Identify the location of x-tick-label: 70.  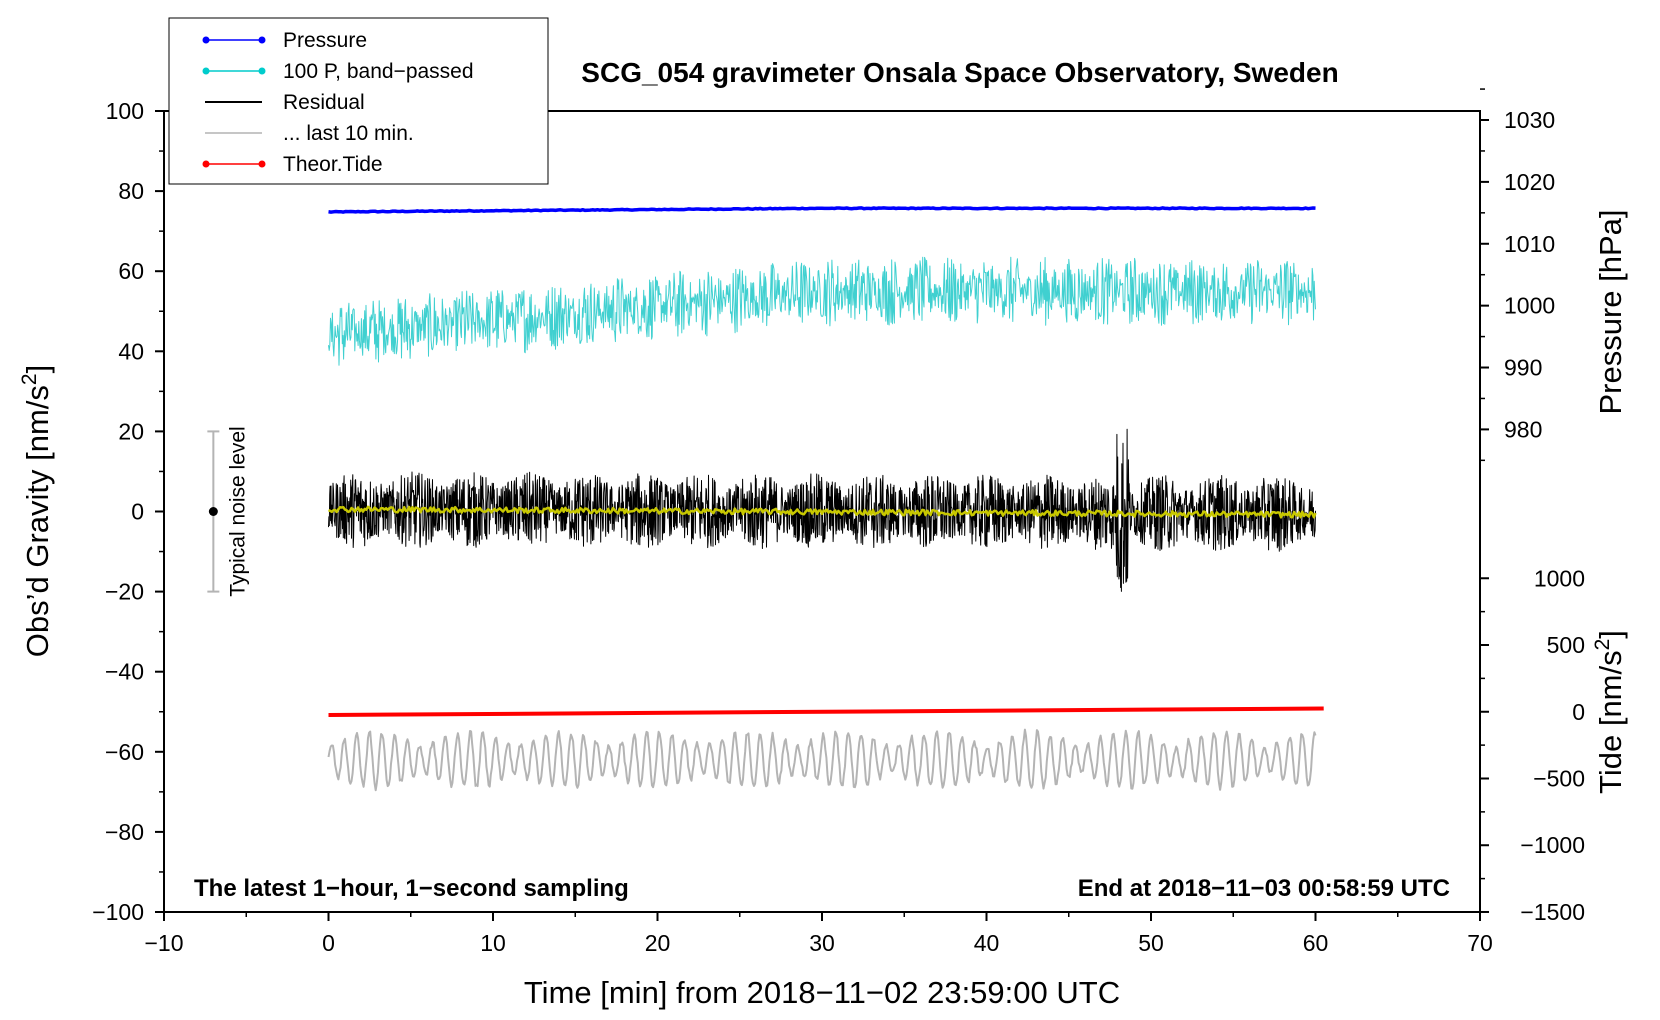
(1480, 943).